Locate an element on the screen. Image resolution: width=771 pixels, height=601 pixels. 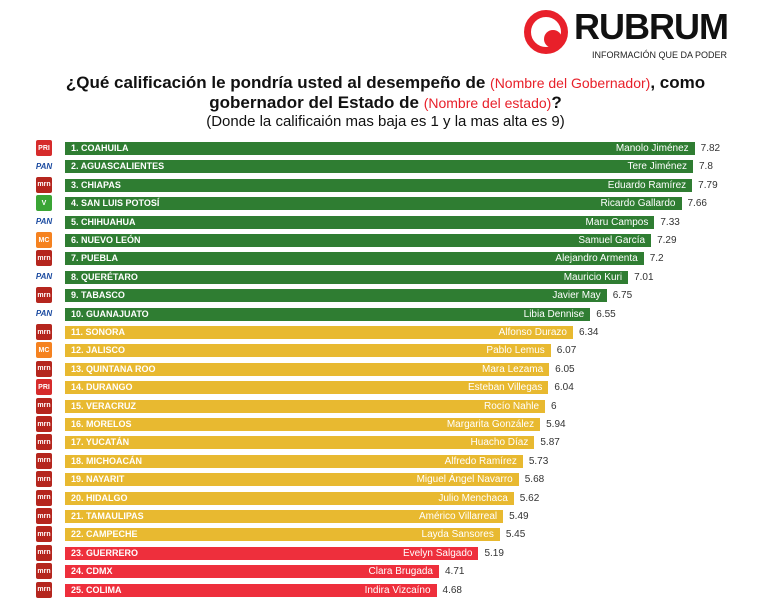
bar: 25. COLIMA Indira Vizcaíno is located at coordinates (251, 590).